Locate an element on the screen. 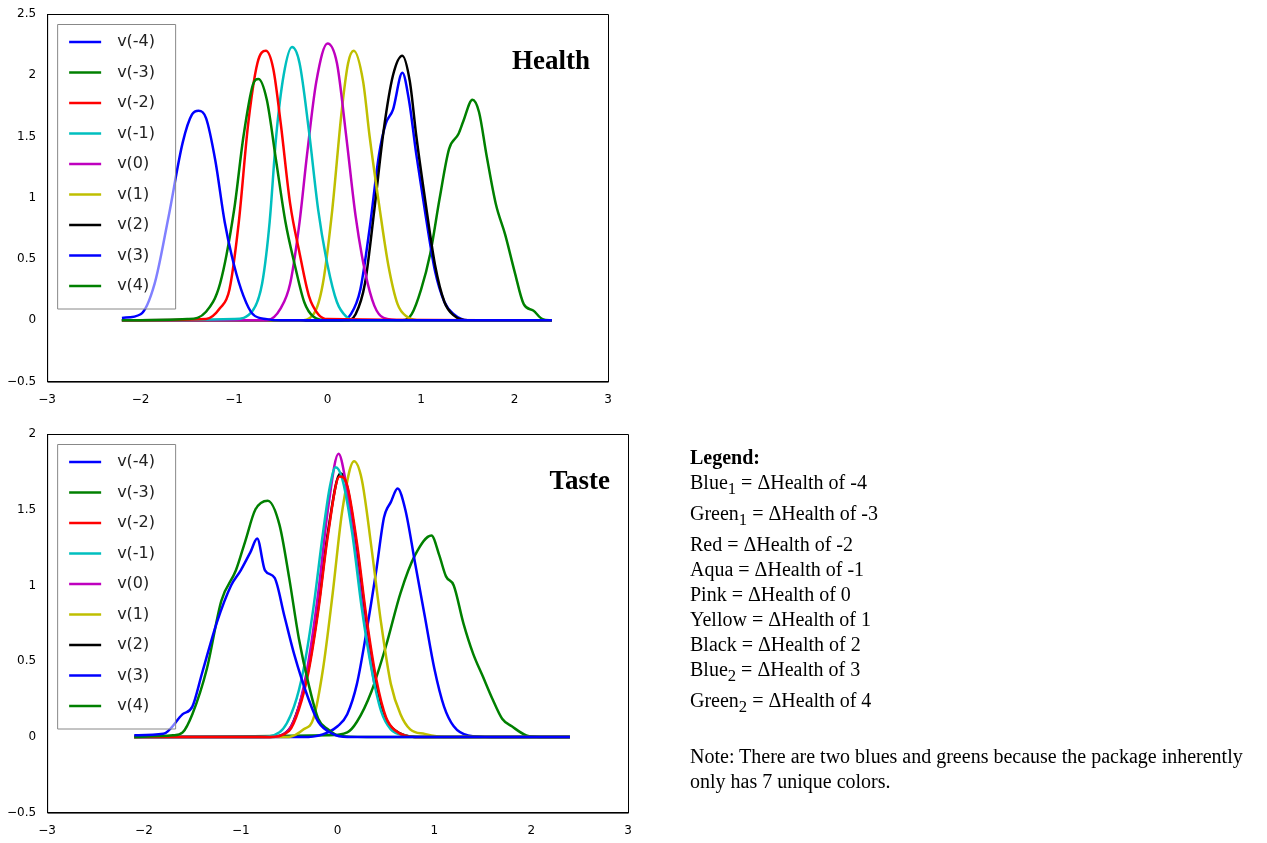 This screenshot has width=1267, height=843. text: Legend: is located at coordinates (725, 457).